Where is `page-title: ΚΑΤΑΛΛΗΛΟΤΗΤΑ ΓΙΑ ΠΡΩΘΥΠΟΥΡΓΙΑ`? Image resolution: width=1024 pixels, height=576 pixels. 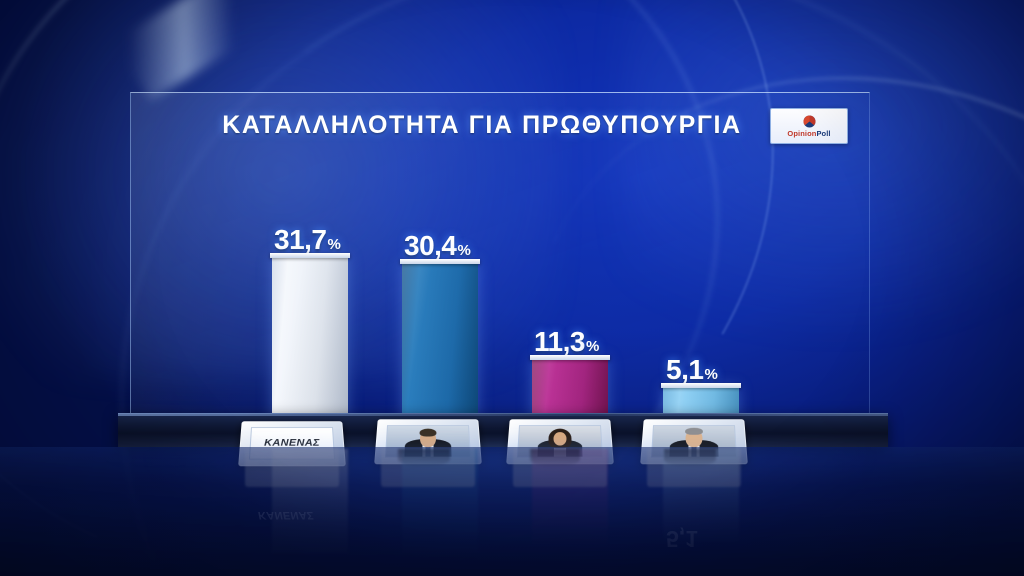 page-title: ΚΑΤΑΛΛΗΛΟΤΗΤΑ ΓΙΑ ΠΡΩΘΥΠΟΥΡΓΙΑ is located at coordinates (512, 125).